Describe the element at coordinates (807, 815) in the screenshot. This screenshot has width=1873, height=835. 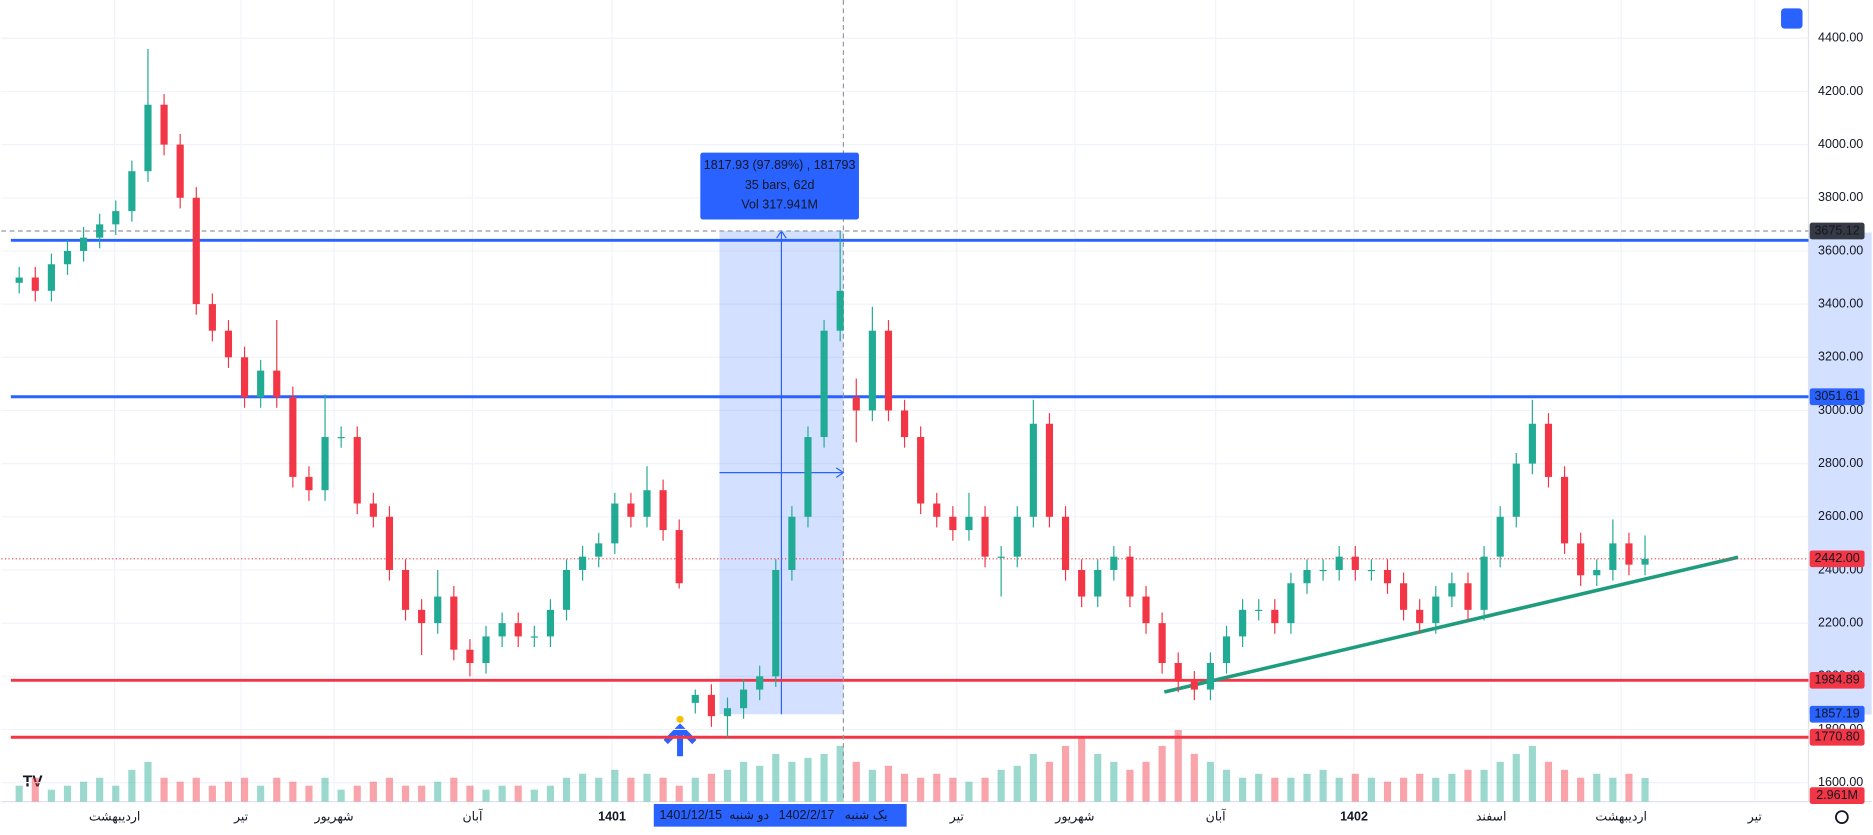
I see `crosshair-date: 1402/2/17` at that location.